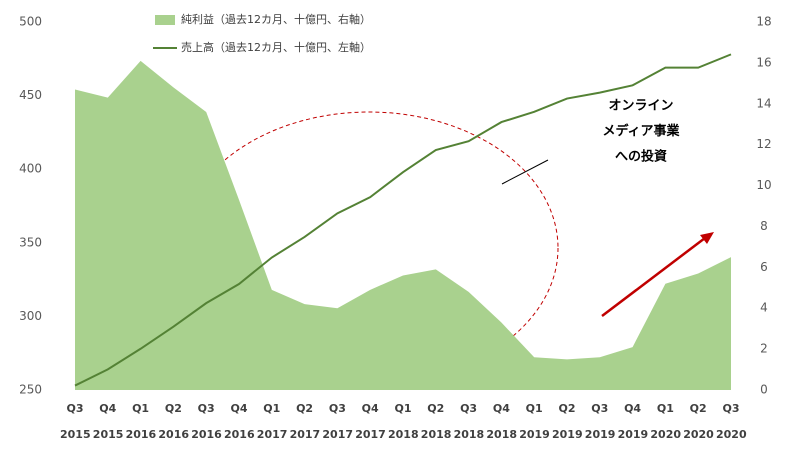 This screenshot has width=806, height=454. What do you see at coordinates (30, 316) in the screenshot?
I see `y-tick-label: 300` at bounding box center [30, 316].